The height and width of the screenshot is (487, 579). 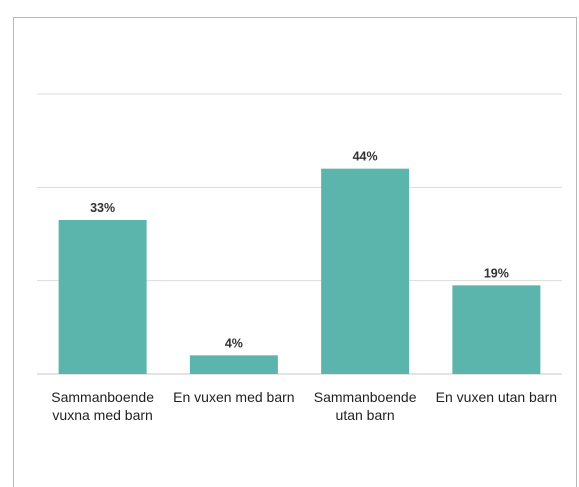 What do you see at coordinates (496, 273) in the screenshot?
I see `value-label: 19%` at bounding box center [496, 273].